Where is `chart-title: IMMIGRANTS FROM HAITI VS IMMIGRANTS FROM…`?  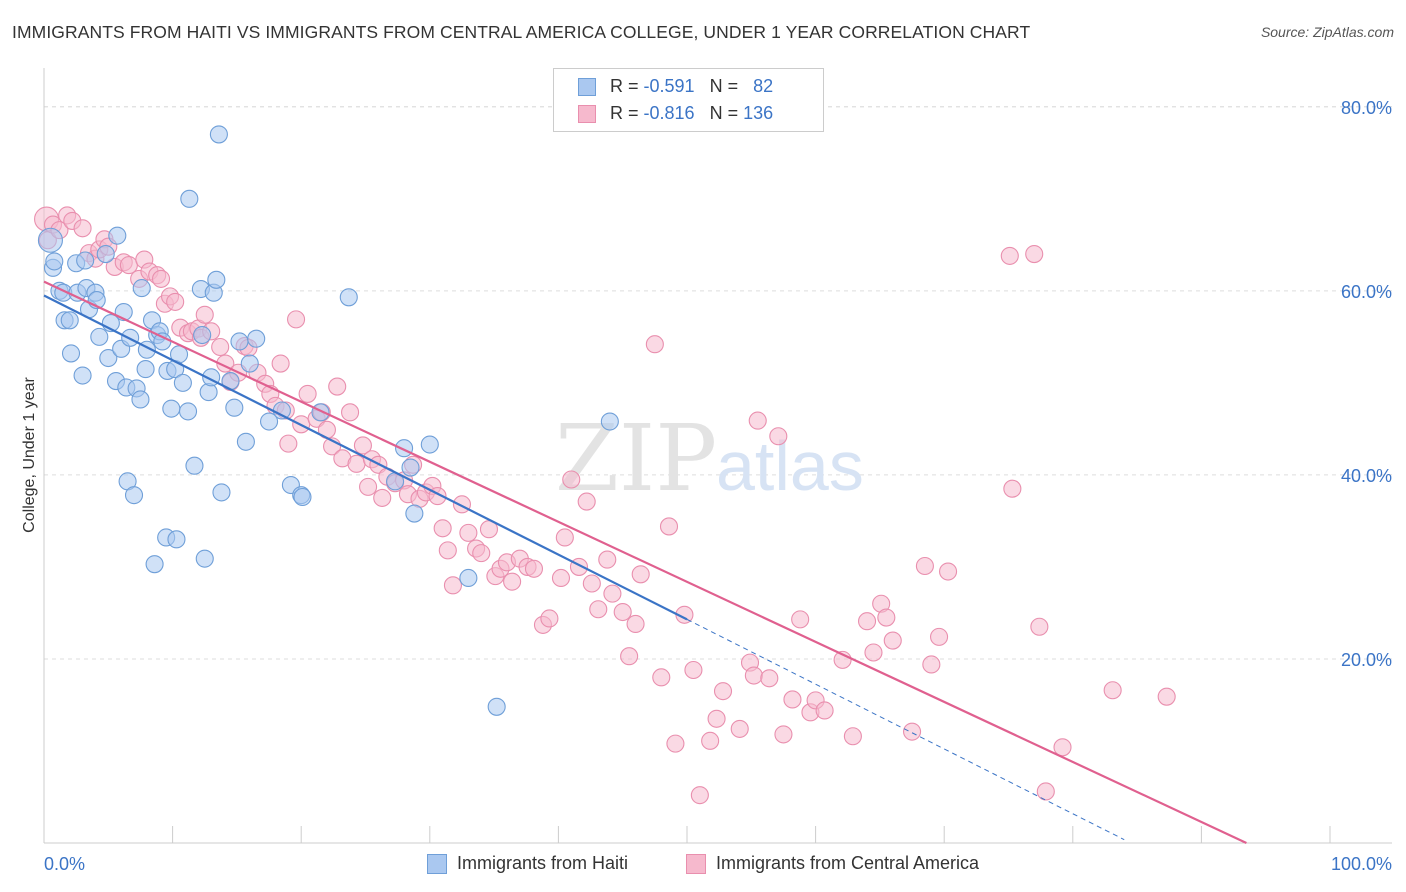
chart-title: IMMIGRANTS FROM HAITI VS IMMIGRANTS FROM… is located at coordinates (521, 32).